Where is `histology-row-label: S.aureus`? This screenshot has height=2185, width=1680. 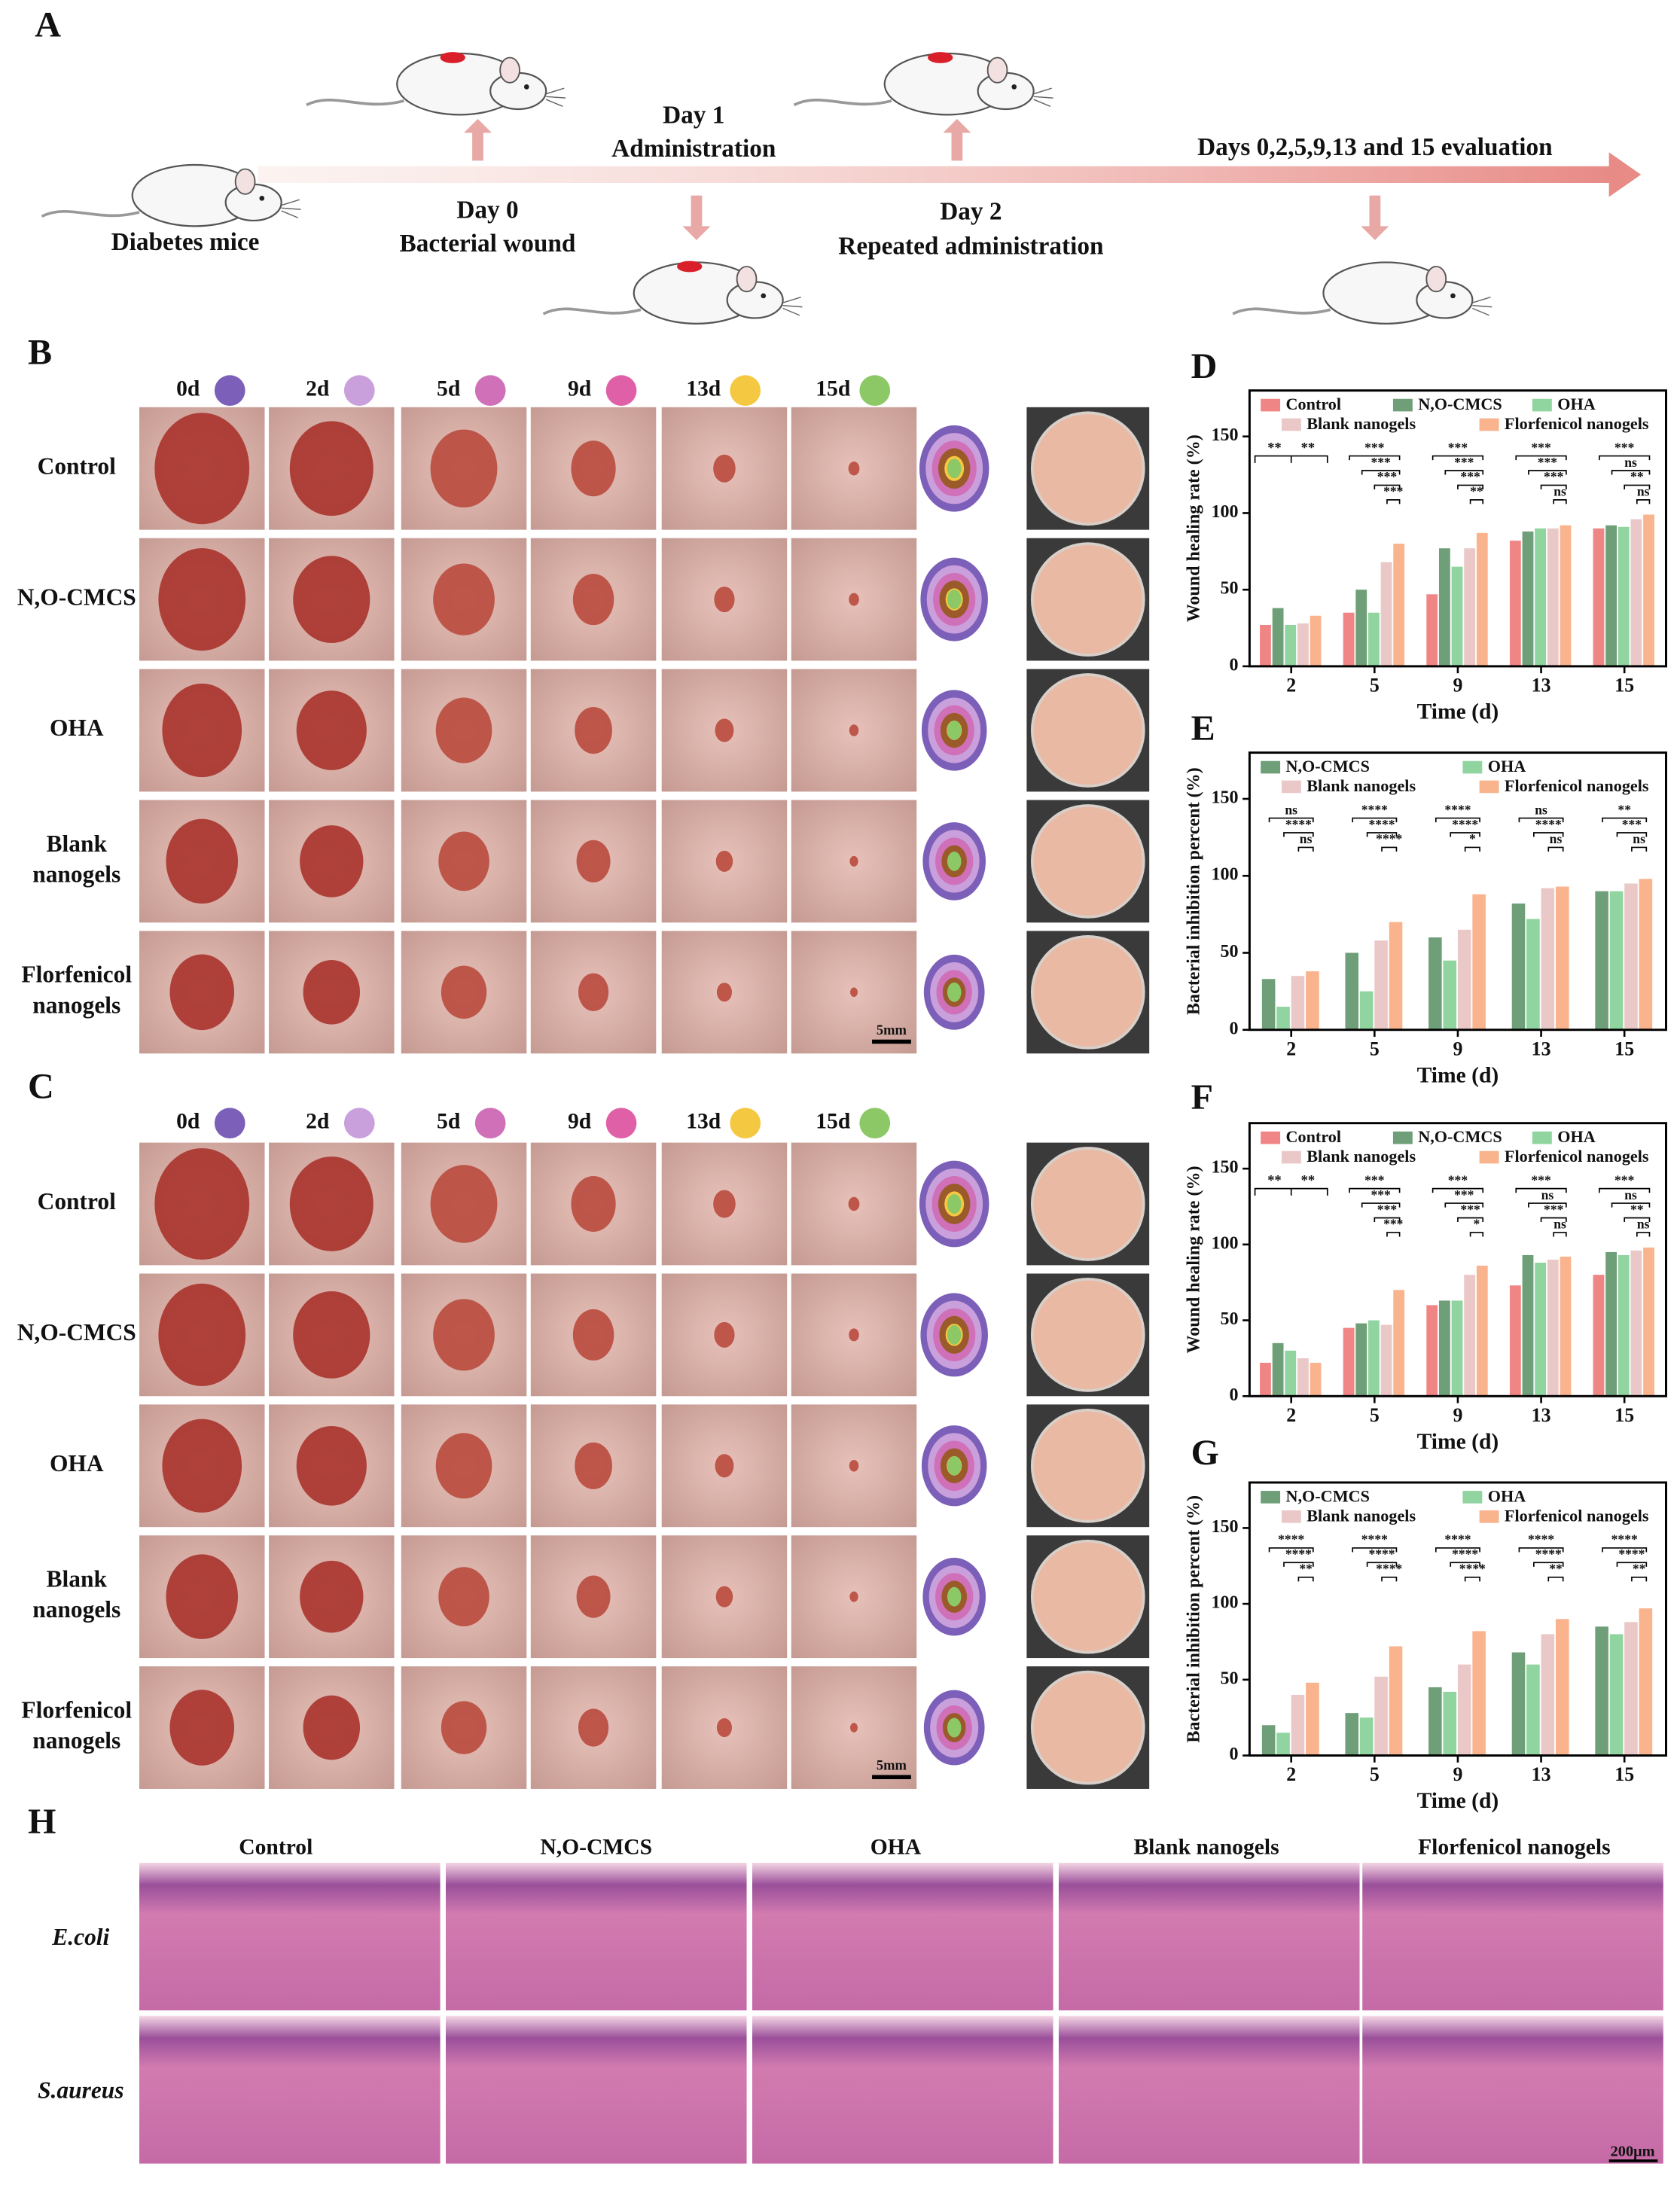 histology-row-label: S.aureus is located at coordinates (80, 2090).